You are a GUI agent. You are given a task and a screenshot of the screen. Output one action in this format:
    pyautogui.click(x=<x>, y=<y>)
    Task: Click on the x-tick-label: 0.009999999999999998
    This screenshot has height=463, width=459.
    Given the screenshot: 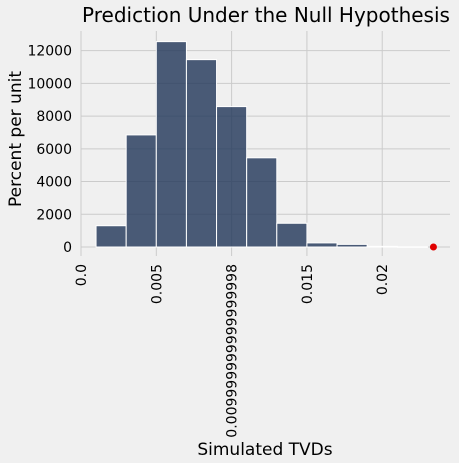 What is the action you would take?
    pyautogui.click(x=233, y=351)
    